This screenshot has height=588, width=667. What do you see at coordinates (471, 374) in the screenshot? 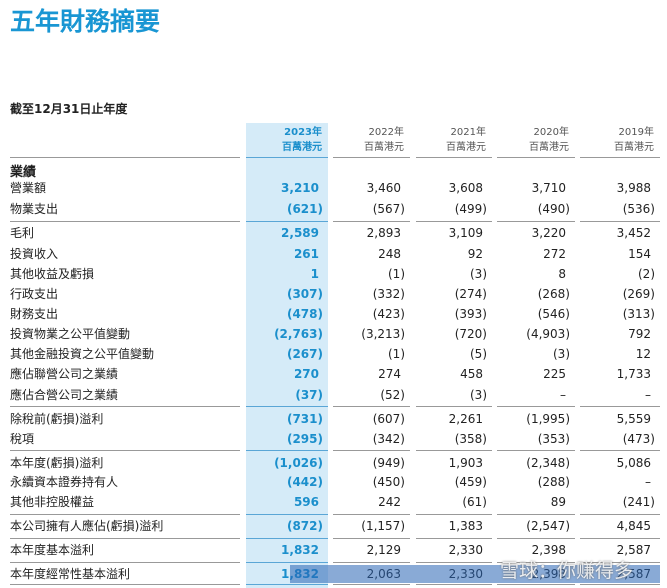
I see `cell-value: 458` at bounding box center [471, 374].